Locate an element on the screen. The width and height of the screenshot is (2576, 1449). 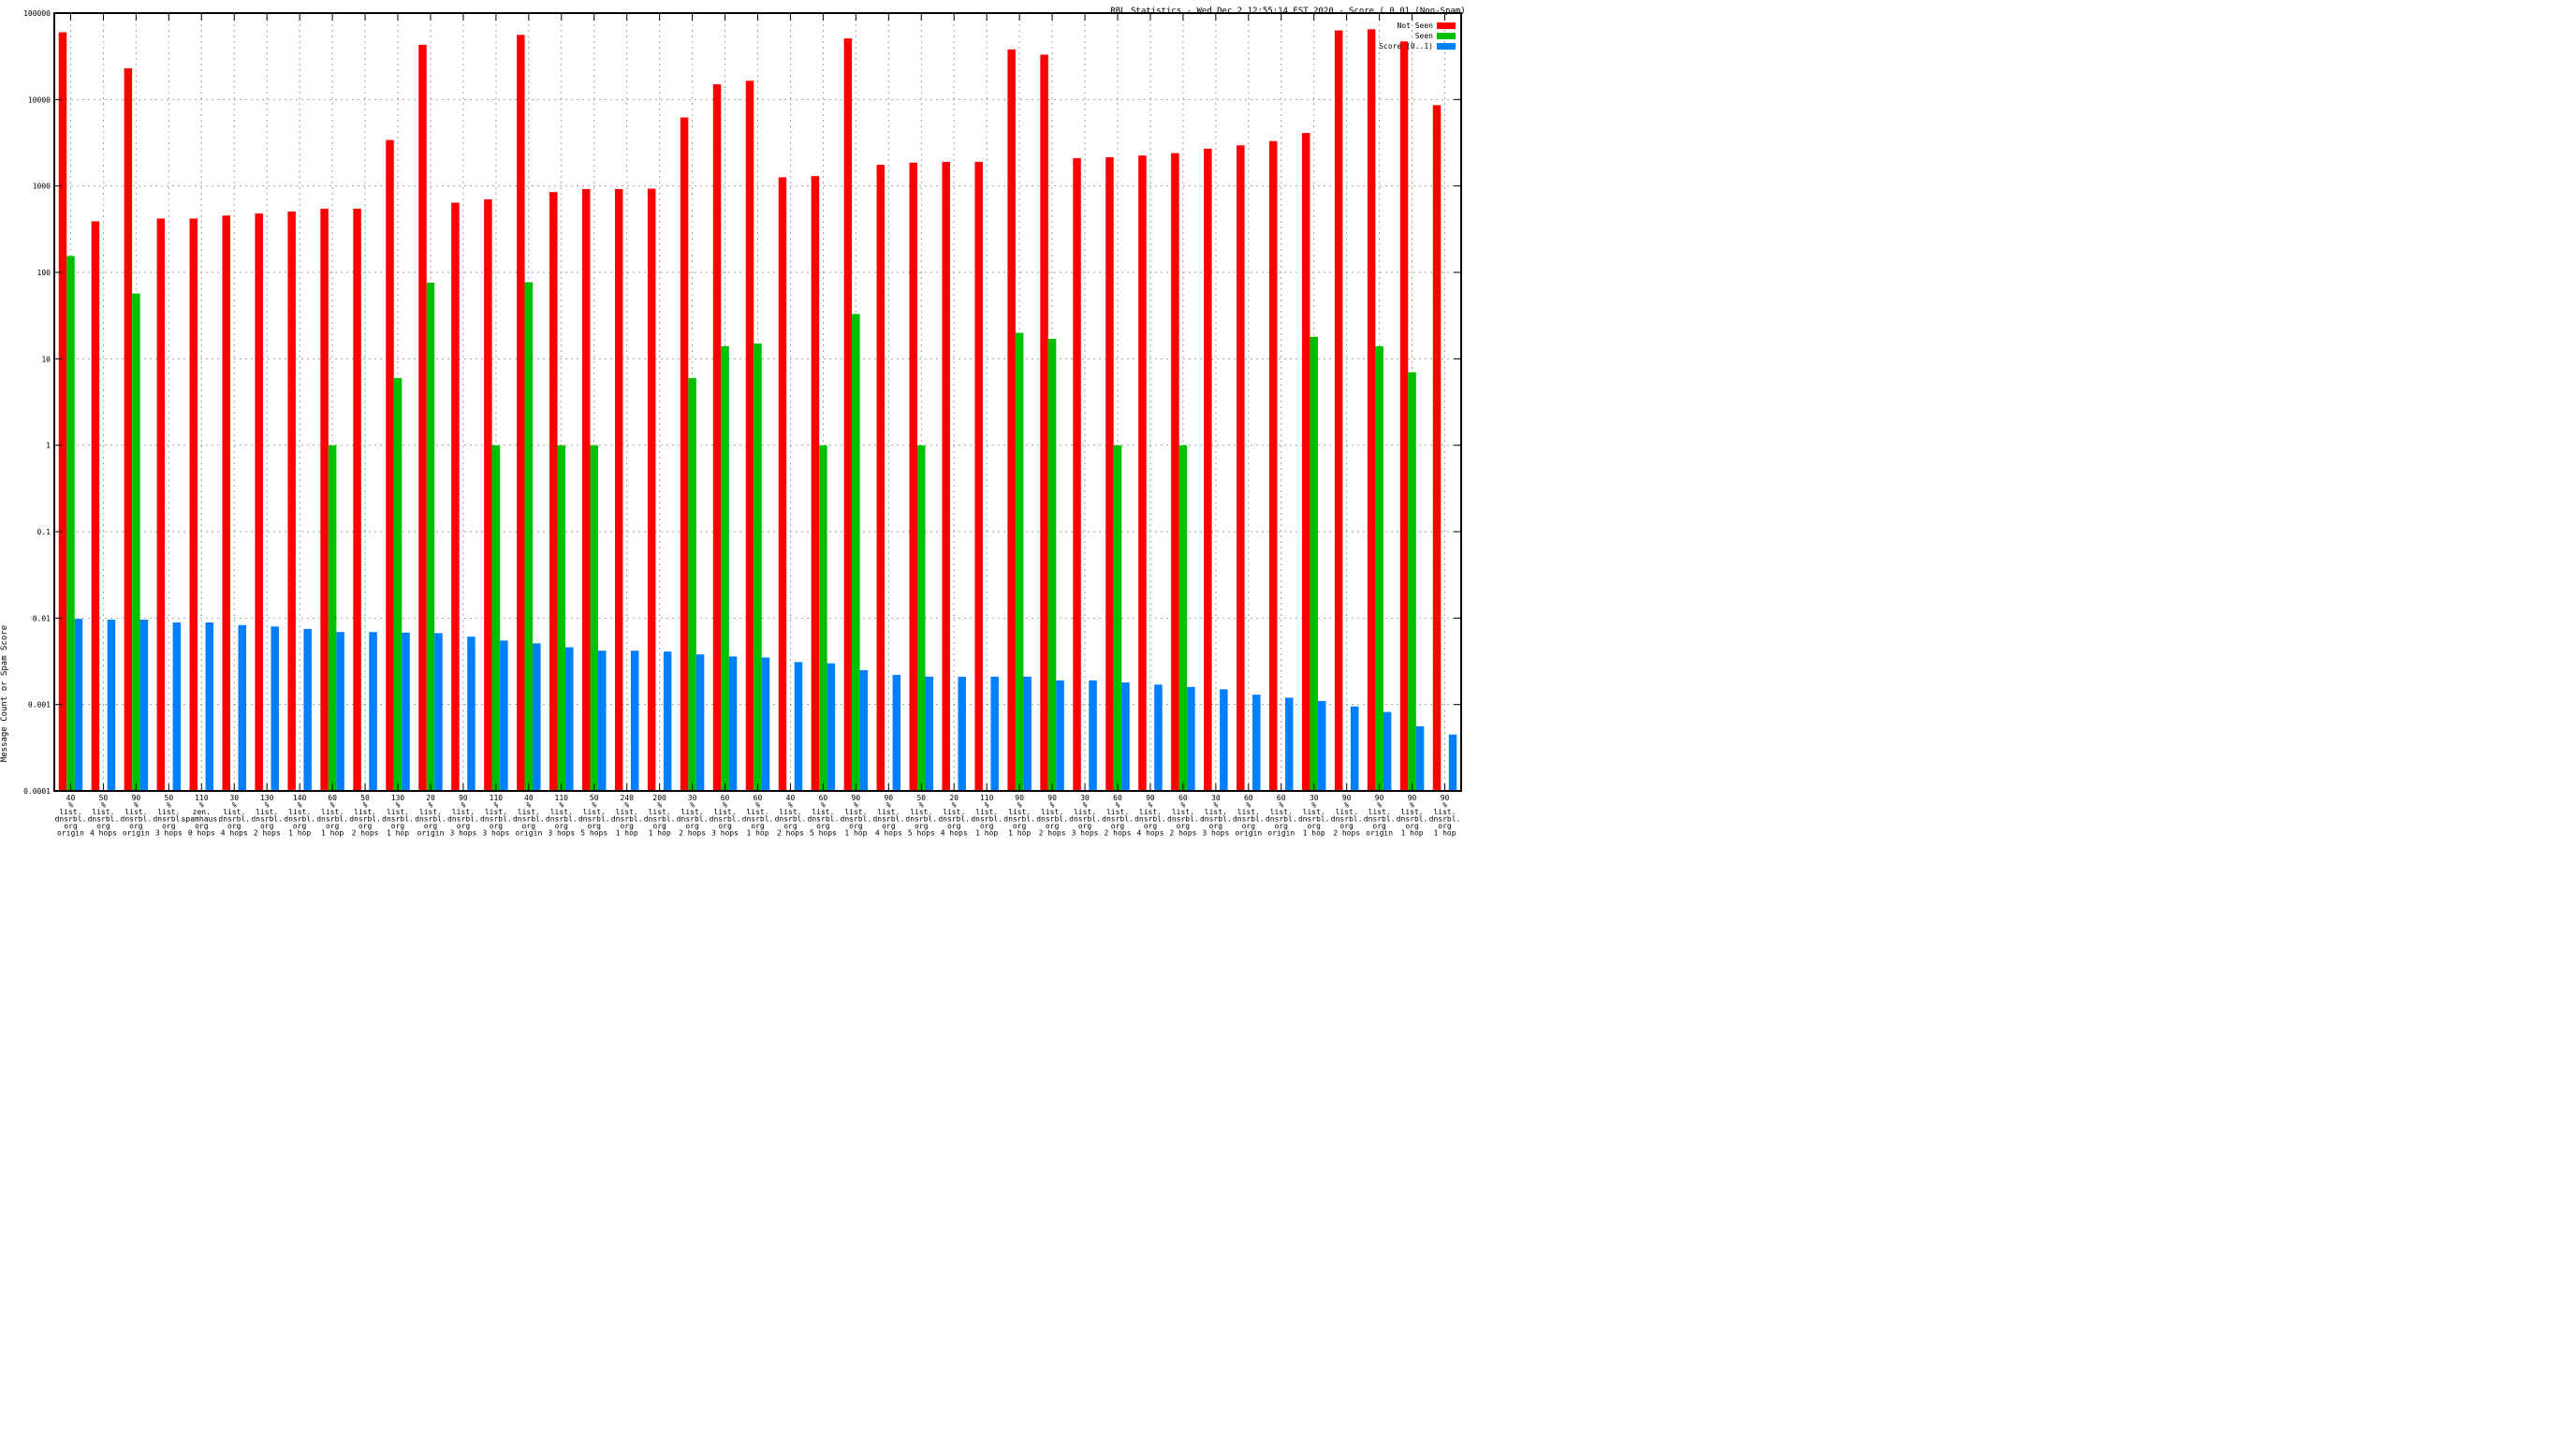
x-tick-label: 30% list. dnsrbl. org 1 hop is located at coordinates (1314, 816).